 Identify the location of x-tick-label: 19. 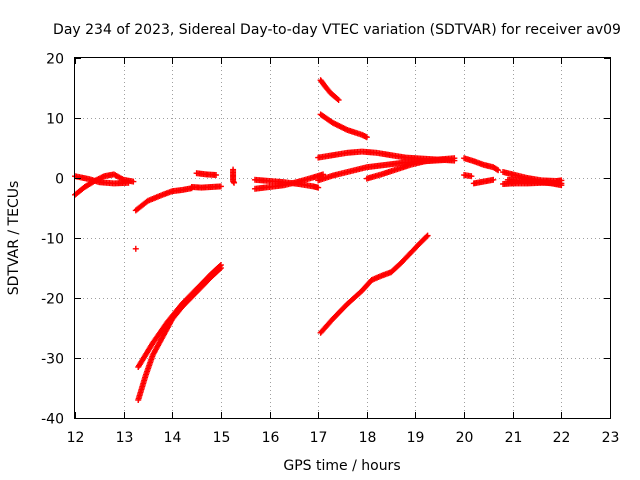
(416, 438).